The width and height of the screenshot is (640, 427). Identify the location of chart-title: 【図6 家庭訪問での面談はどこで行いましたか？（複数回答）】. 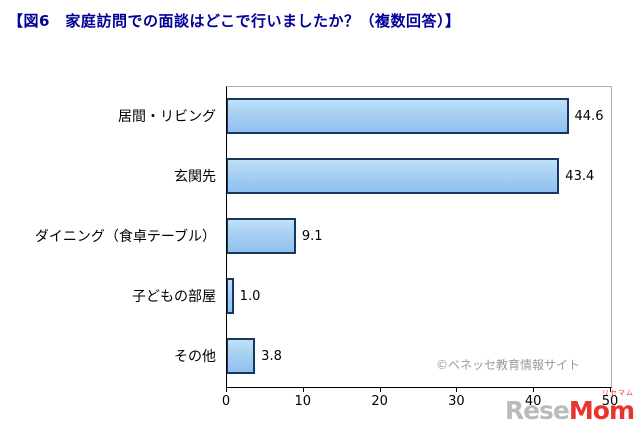
(234, 21).